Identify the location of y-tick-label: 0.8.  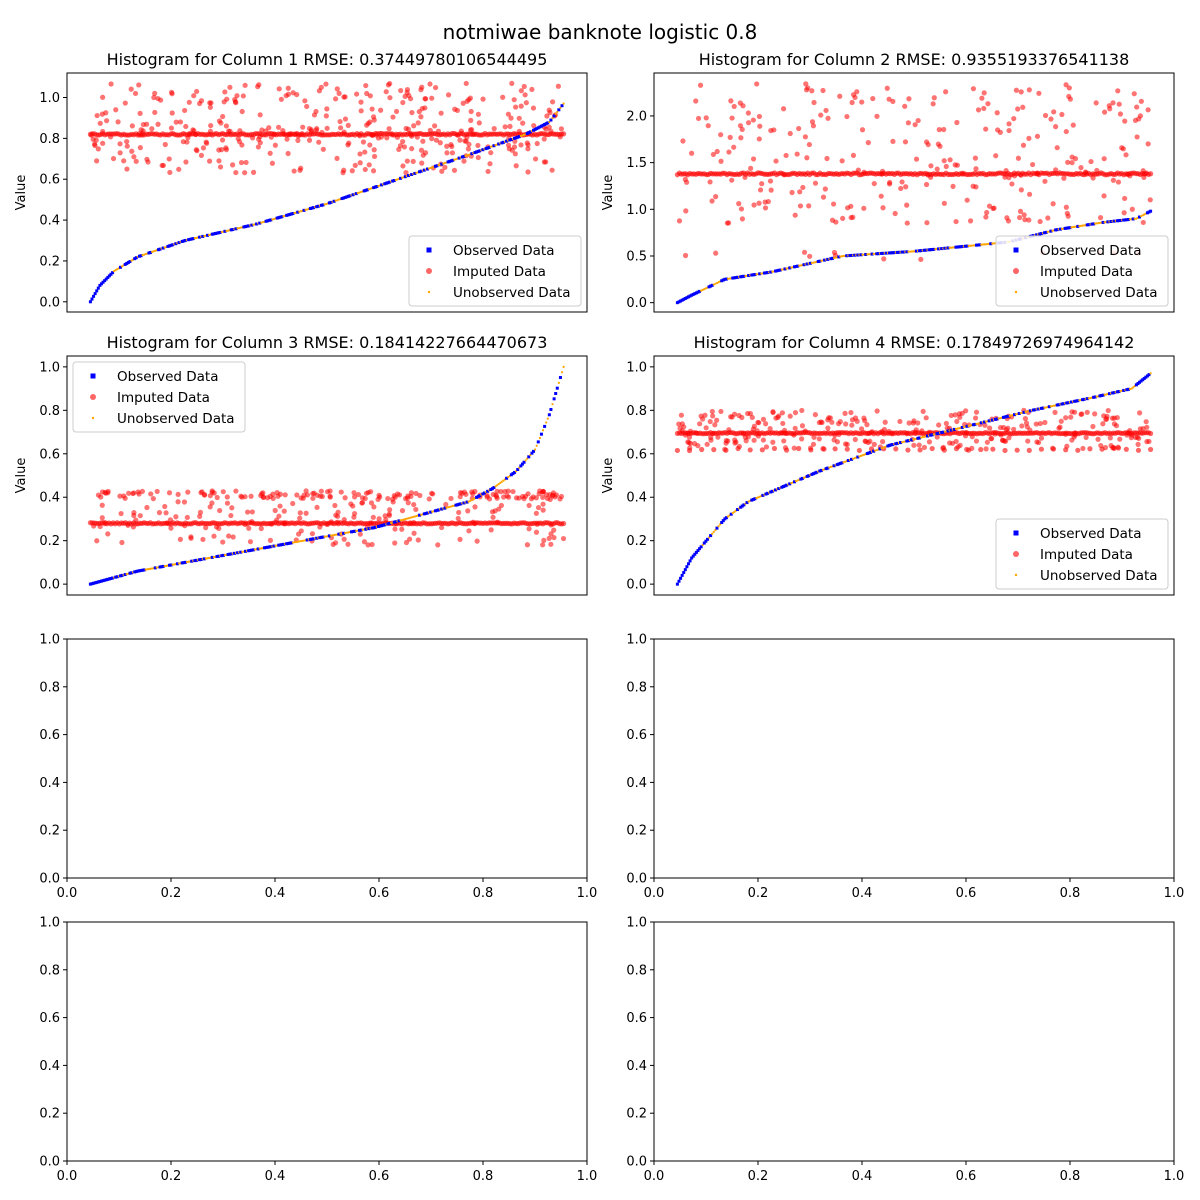
(49, 687).